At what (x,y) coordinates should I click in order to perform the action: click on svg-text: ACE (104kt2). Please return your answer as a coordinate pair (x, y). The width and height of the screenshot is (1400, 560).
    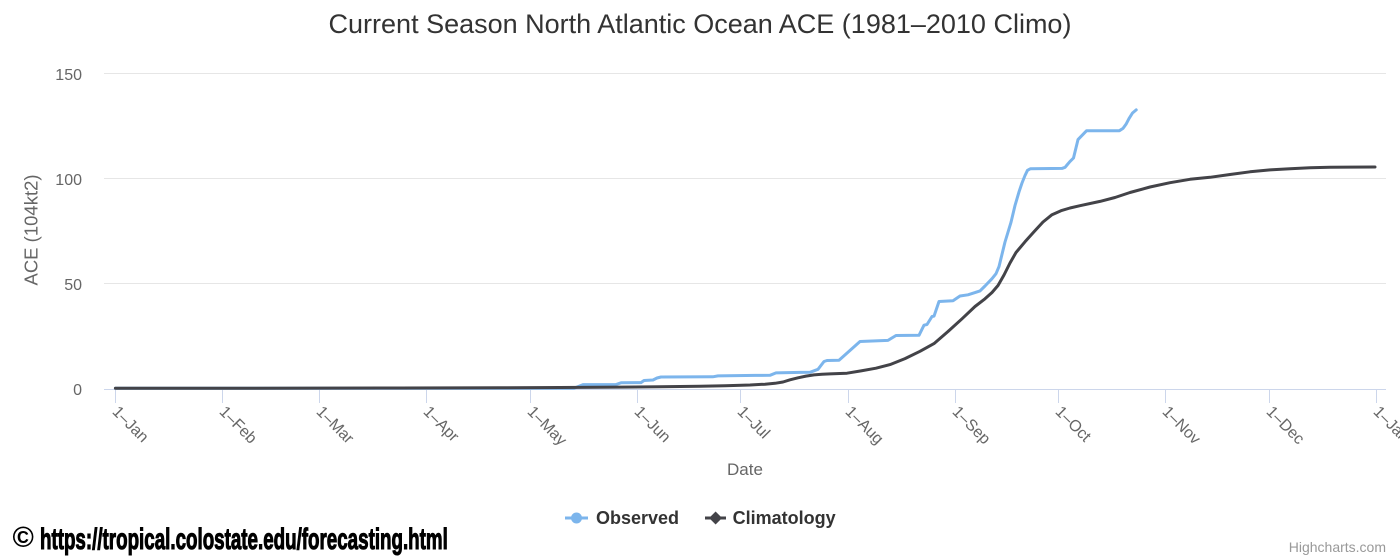
    Looking at the image, I should click on (31, 229).